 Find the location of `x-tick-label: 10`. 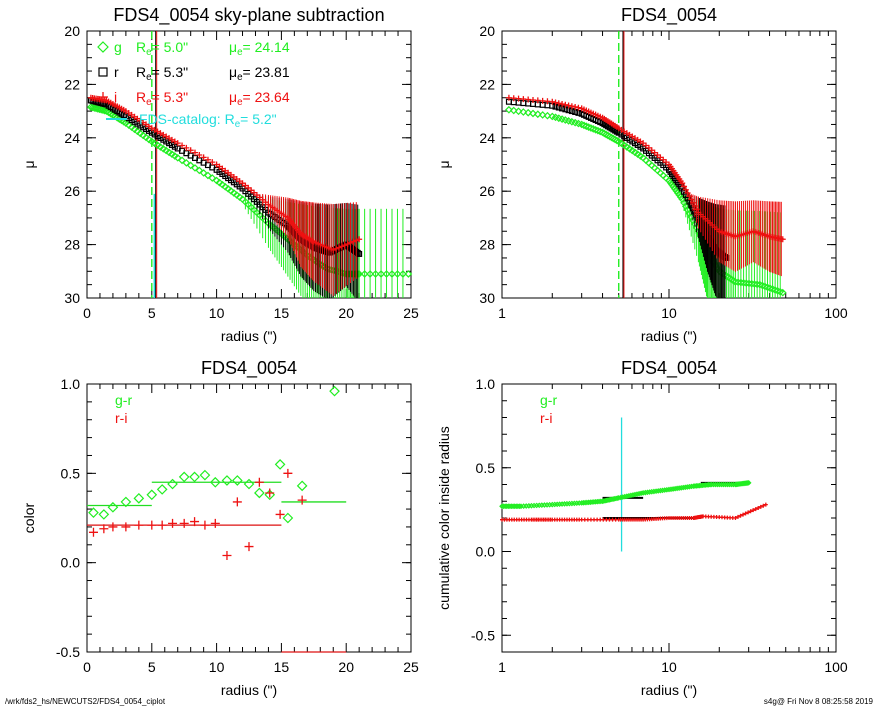

x-tick-label: 10 is located at coordinates (217, 667).